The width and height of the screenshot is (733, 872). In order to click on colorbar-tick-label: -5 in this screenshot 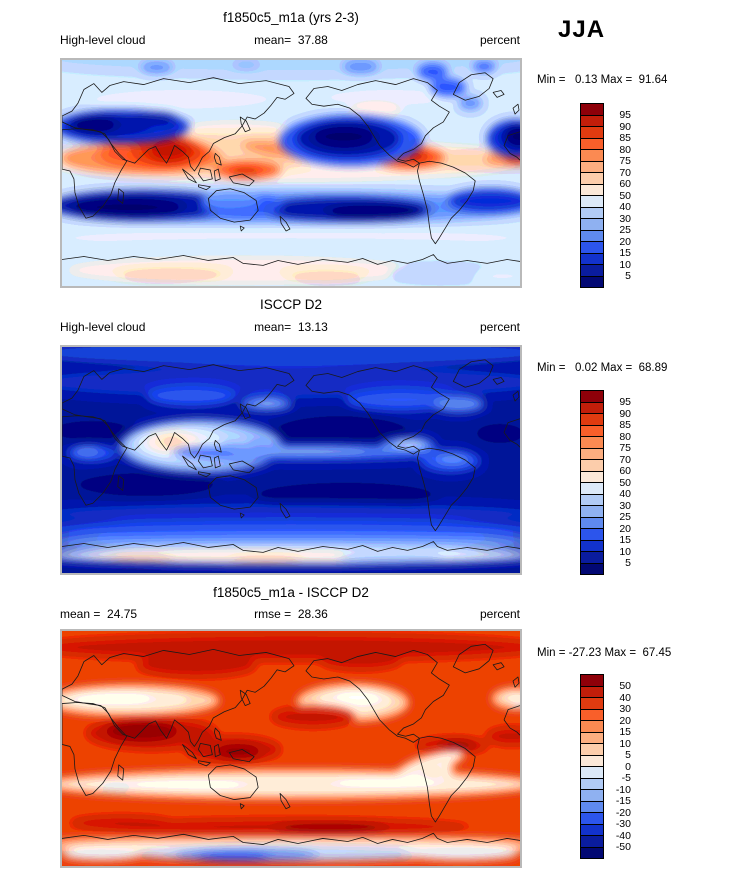, I will do `click(626, 777)`.